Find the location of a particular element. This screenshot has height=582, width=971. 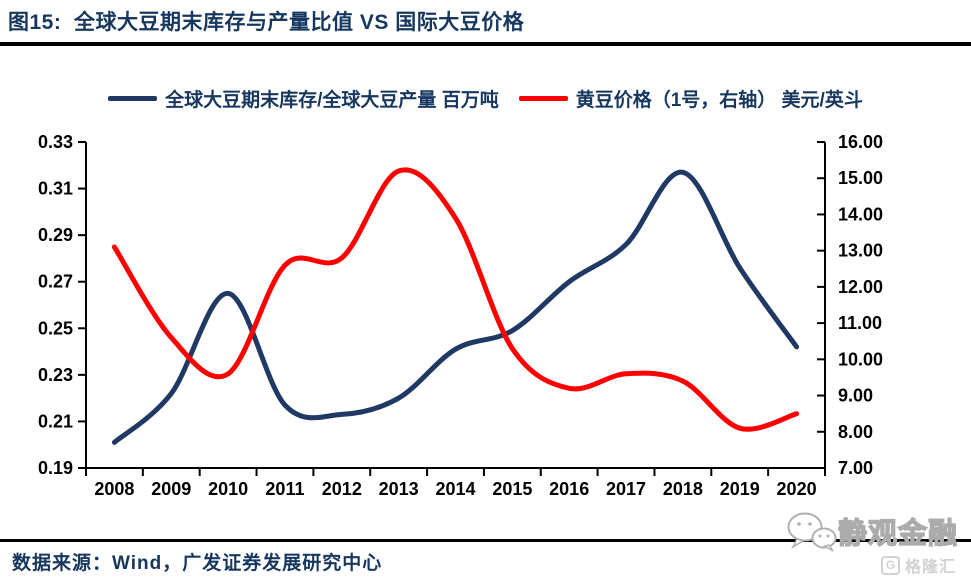

watermark-brand-row: 静观金融 is located at coordinates (876, 531).